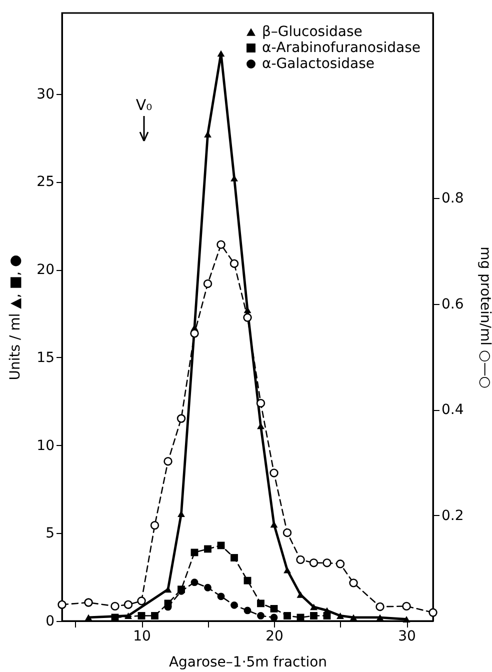 The image size is (492, 672). I want to click on y-tick-label: 20, so click(45, 270).